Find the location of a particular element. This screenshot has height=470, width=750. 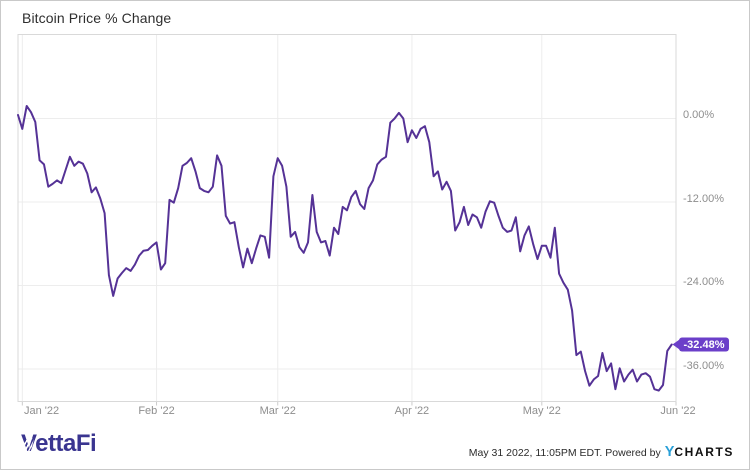

x-axis-label: Jan '22 is located at coordinates (42, 411).